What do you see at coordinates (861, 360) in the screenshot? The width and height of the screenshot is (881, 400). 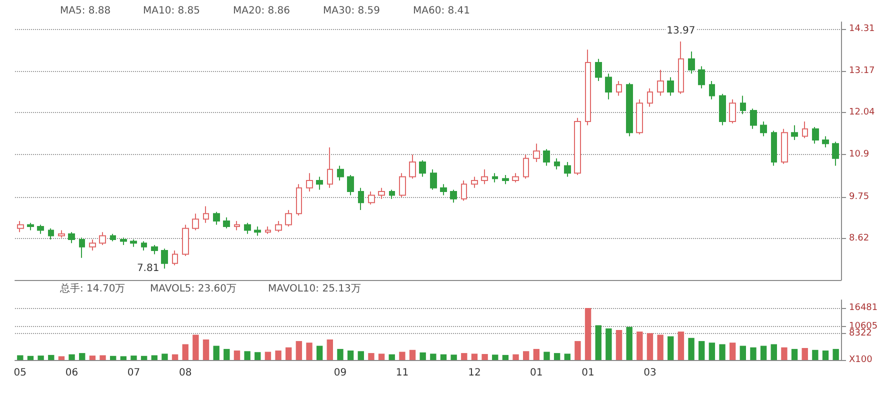 I see `y-tick-label: X100` at bounding box center [861, 360].